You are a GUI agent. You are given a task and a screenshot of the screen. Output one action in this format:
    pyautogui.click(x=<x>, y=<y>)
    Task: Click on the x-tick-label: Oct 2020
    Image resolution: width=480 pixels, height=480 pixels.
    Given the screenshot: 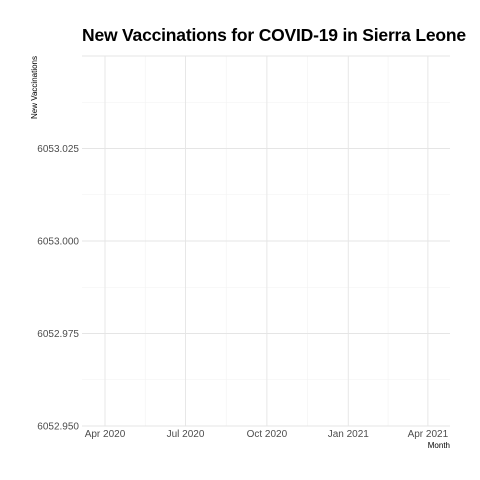 What is the action you would take?
    pyautogui.click(x=267, y=434)
    